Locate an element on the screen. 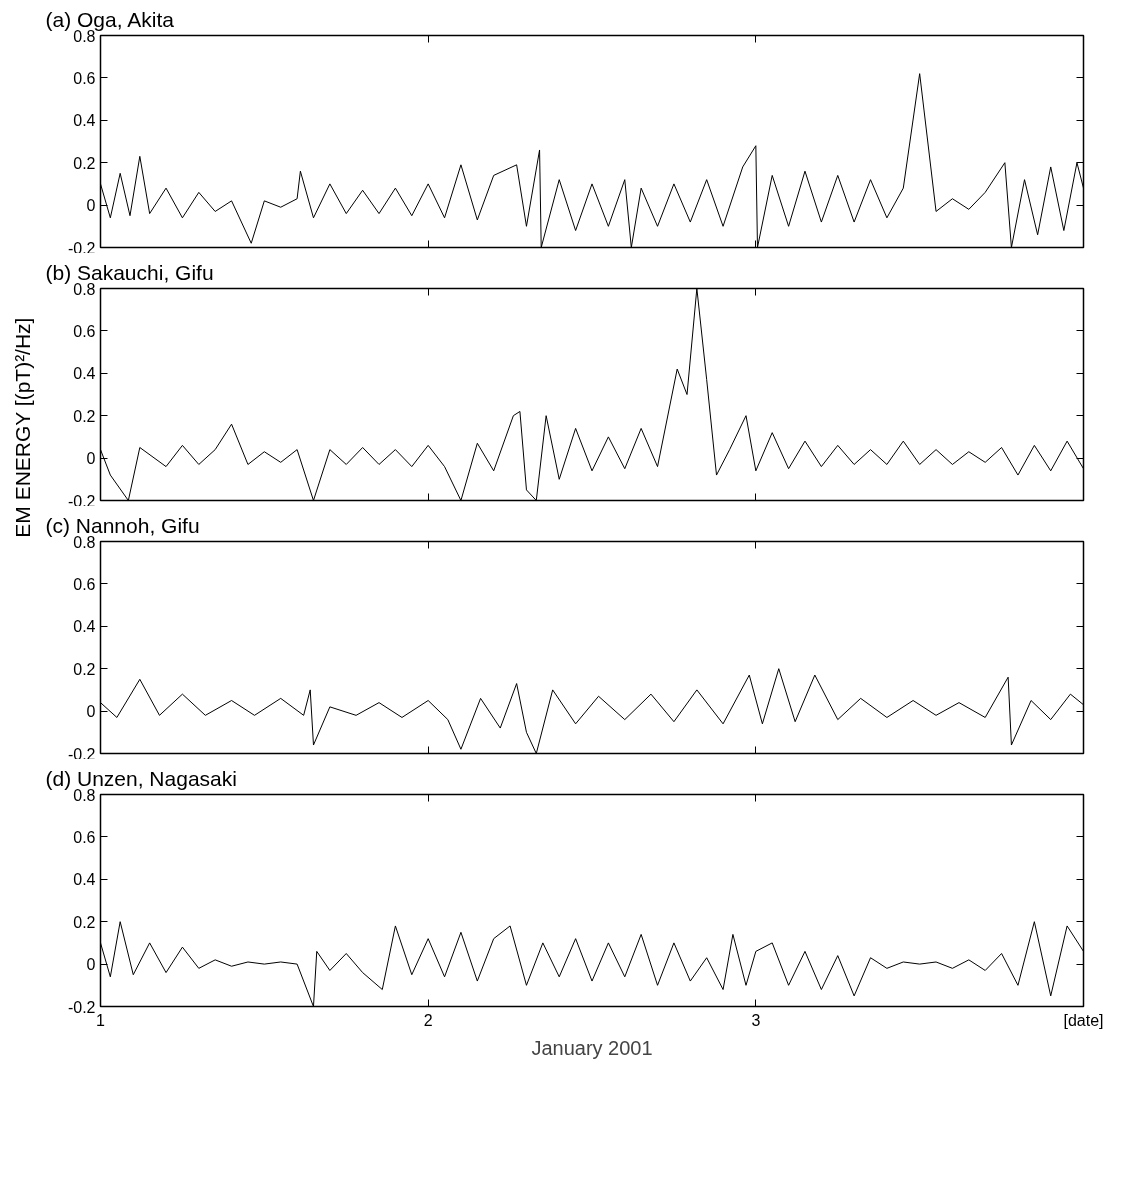  x-tick-label: [date] is located at coordinates (1083, 1020).